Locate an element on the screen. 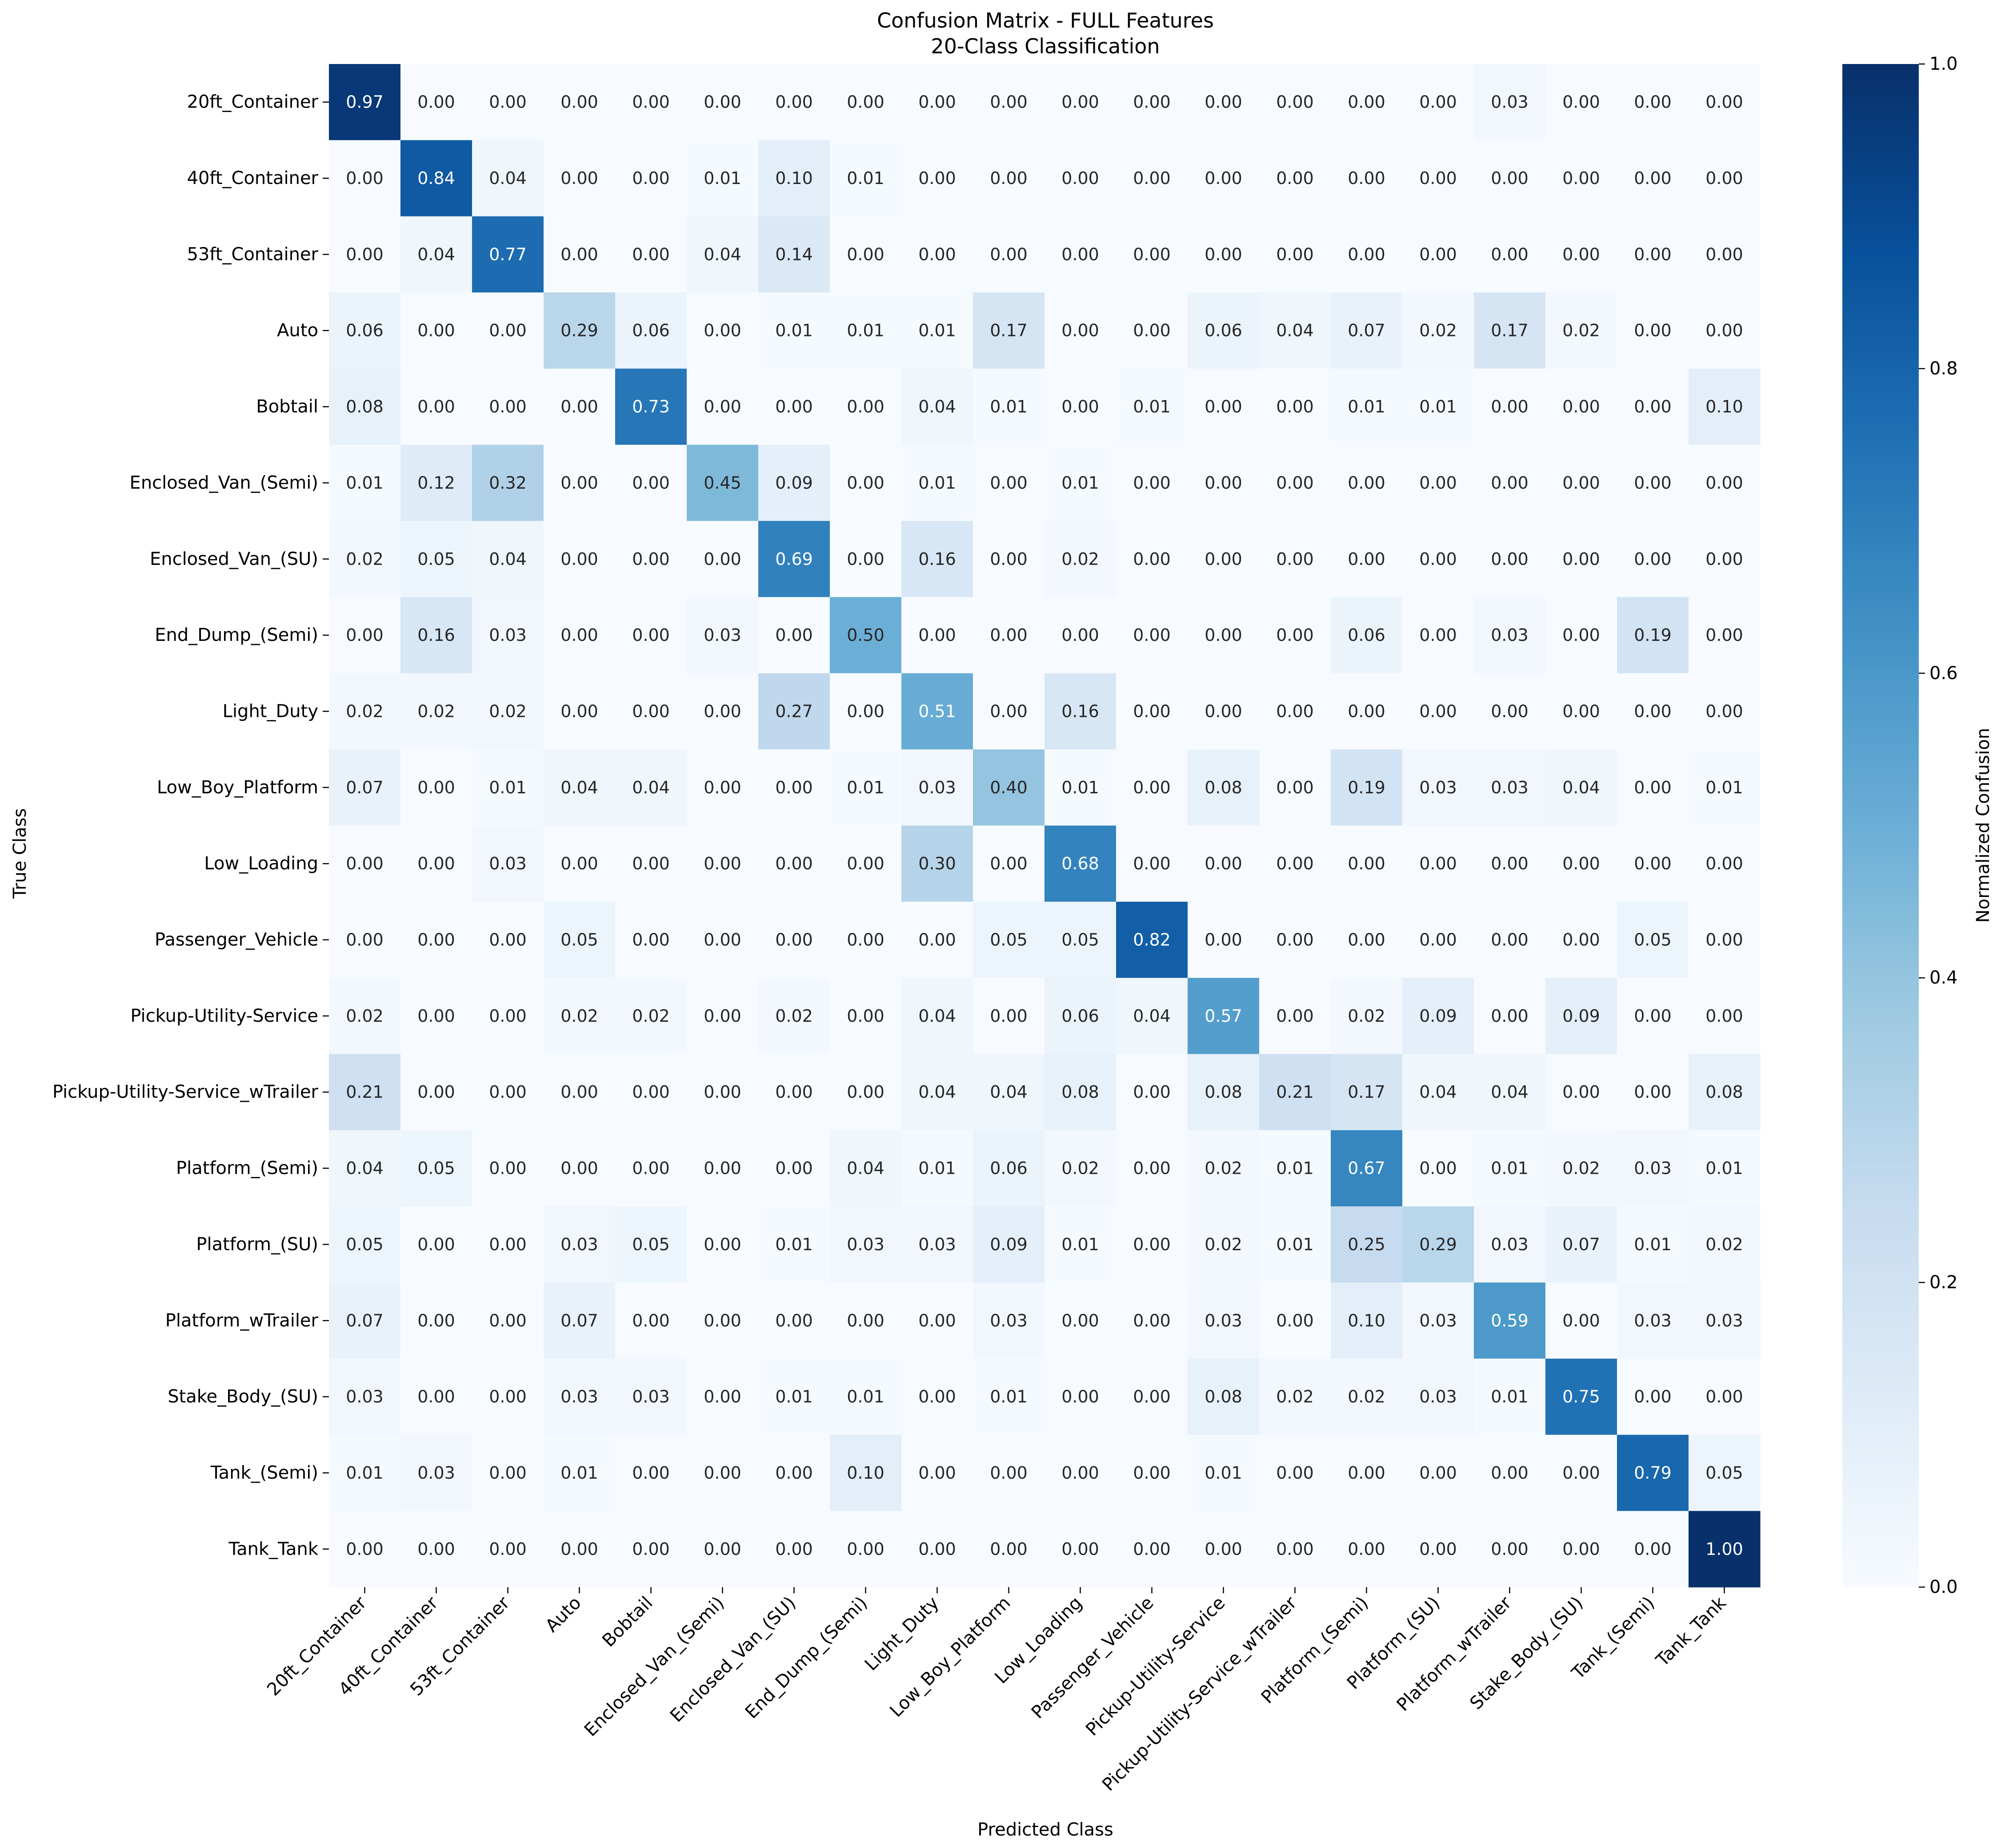 The width and height of the screenshot is (1997, 1848). cell-value-label: 0.14 is located at coordinates (794, 254).